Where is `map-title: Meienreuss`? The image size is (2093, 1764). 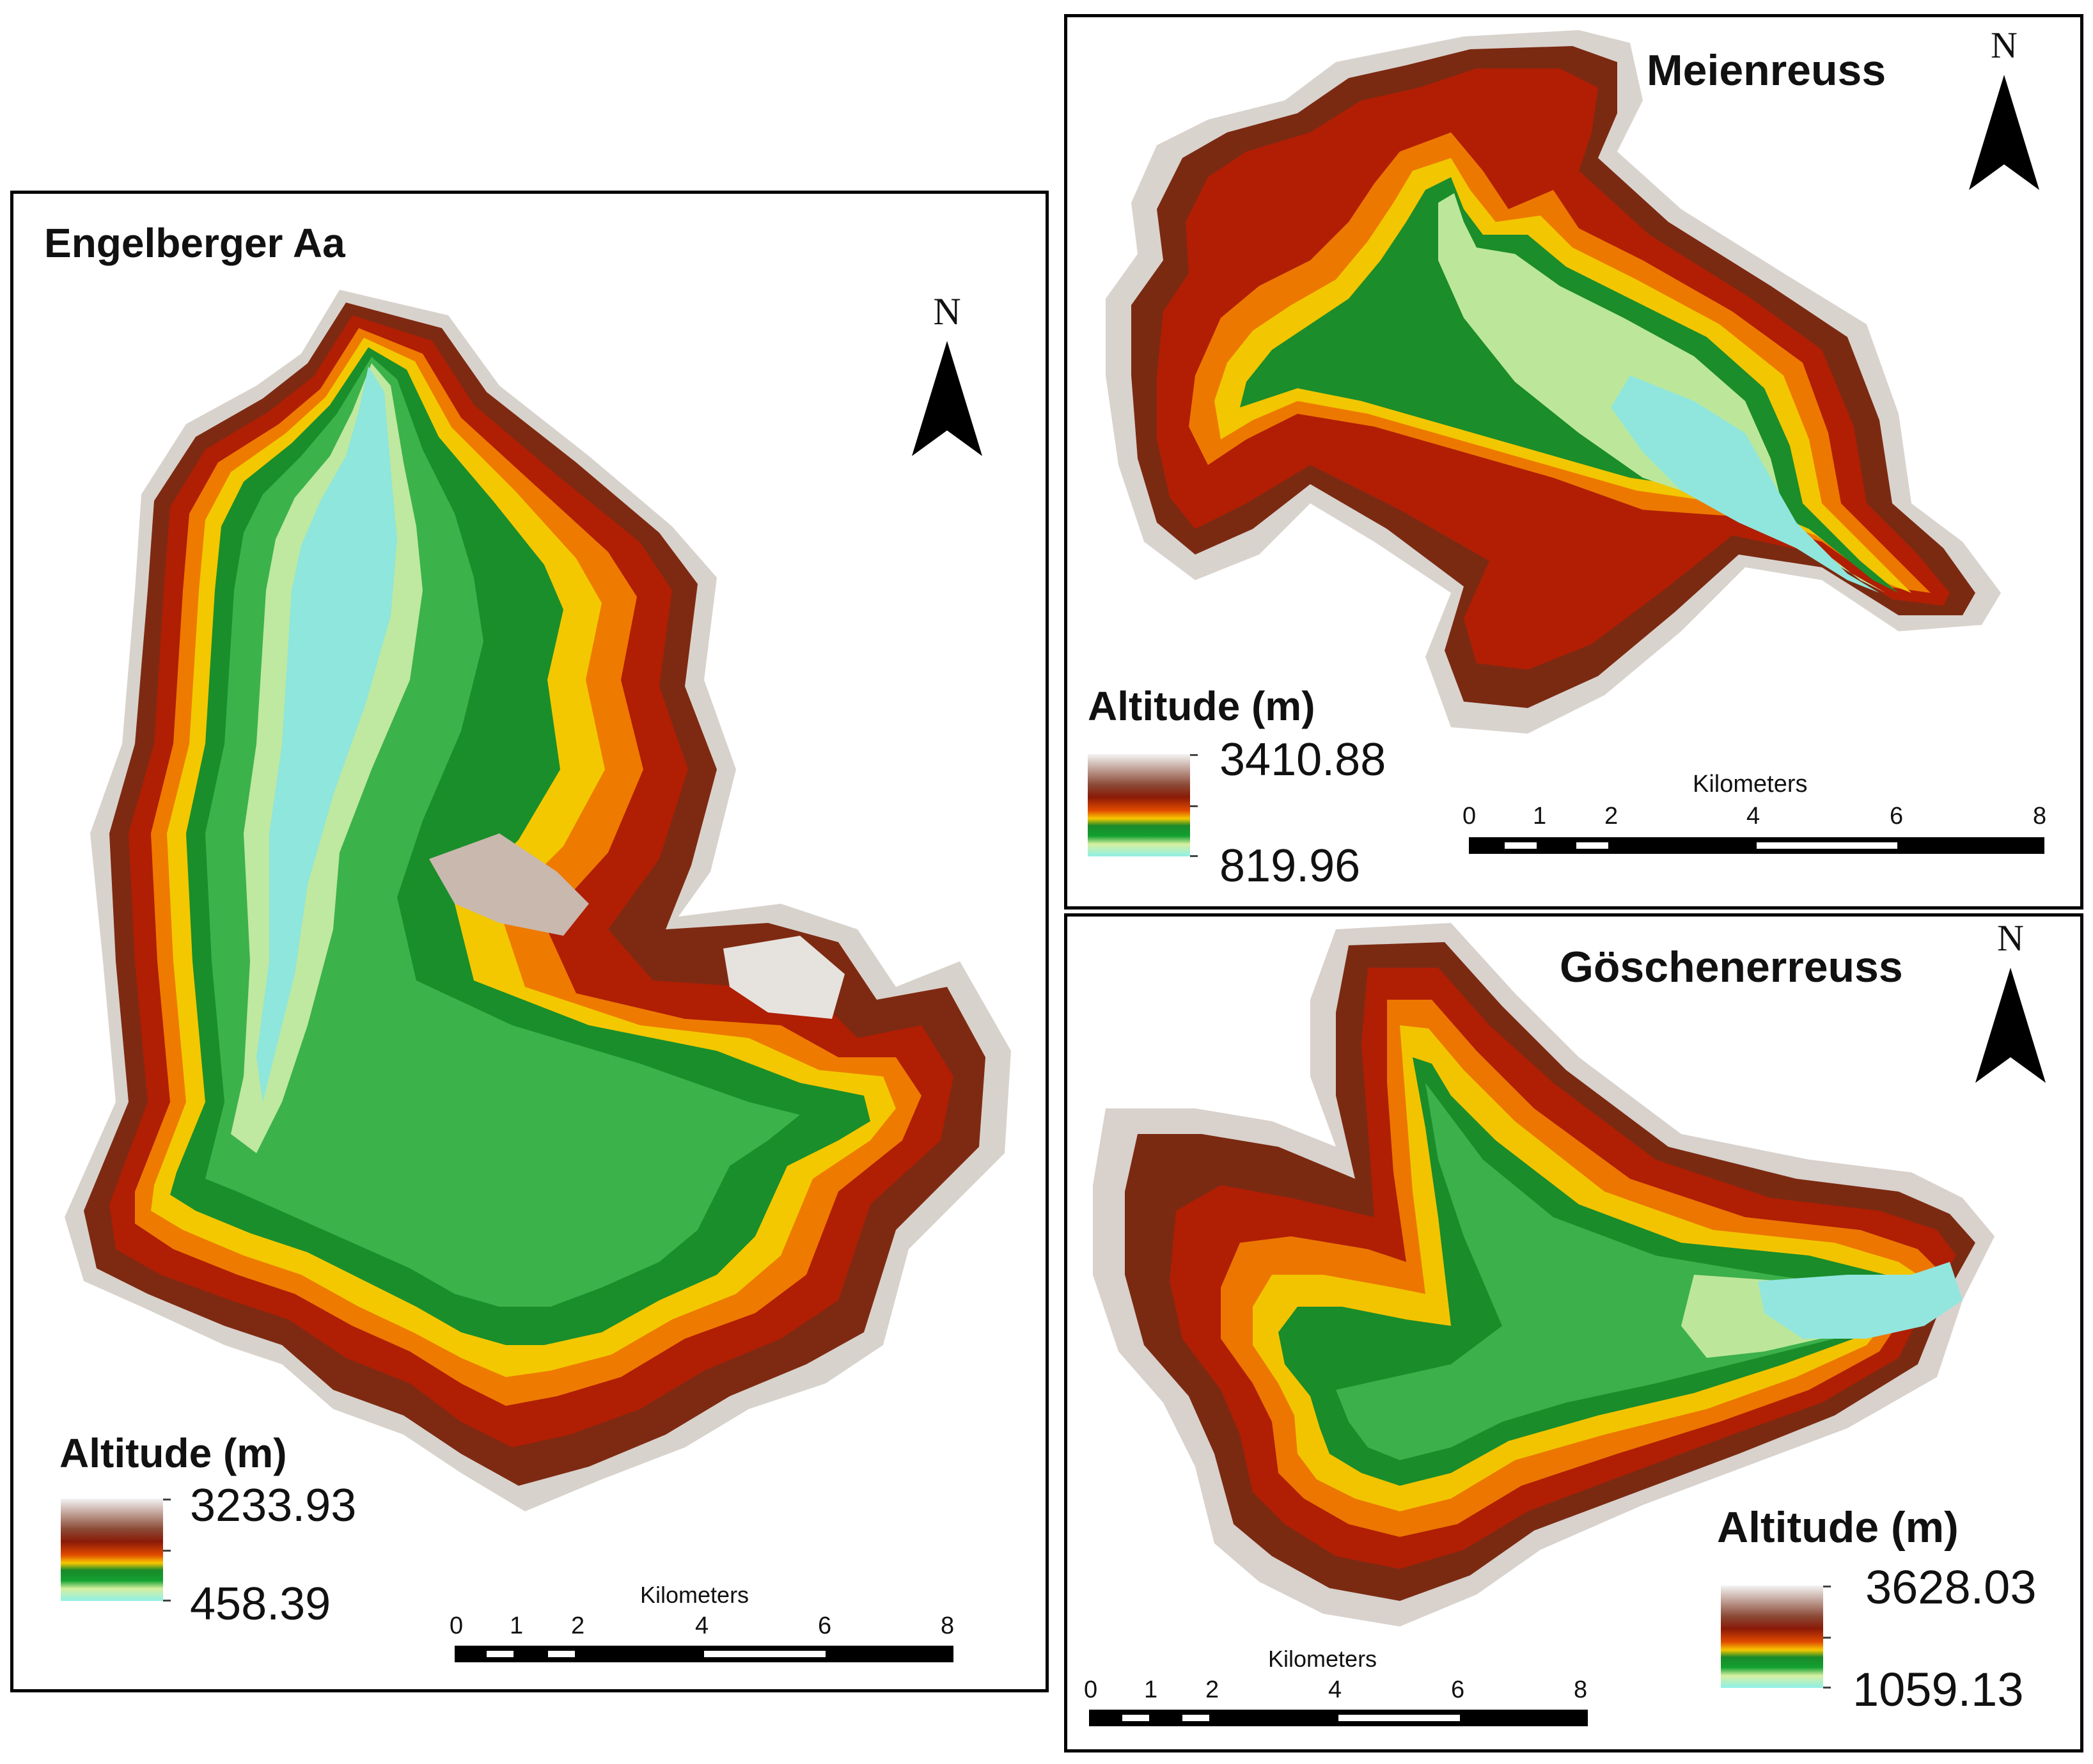 map-title: Meienreuss is located at coordinates (1766, 70).